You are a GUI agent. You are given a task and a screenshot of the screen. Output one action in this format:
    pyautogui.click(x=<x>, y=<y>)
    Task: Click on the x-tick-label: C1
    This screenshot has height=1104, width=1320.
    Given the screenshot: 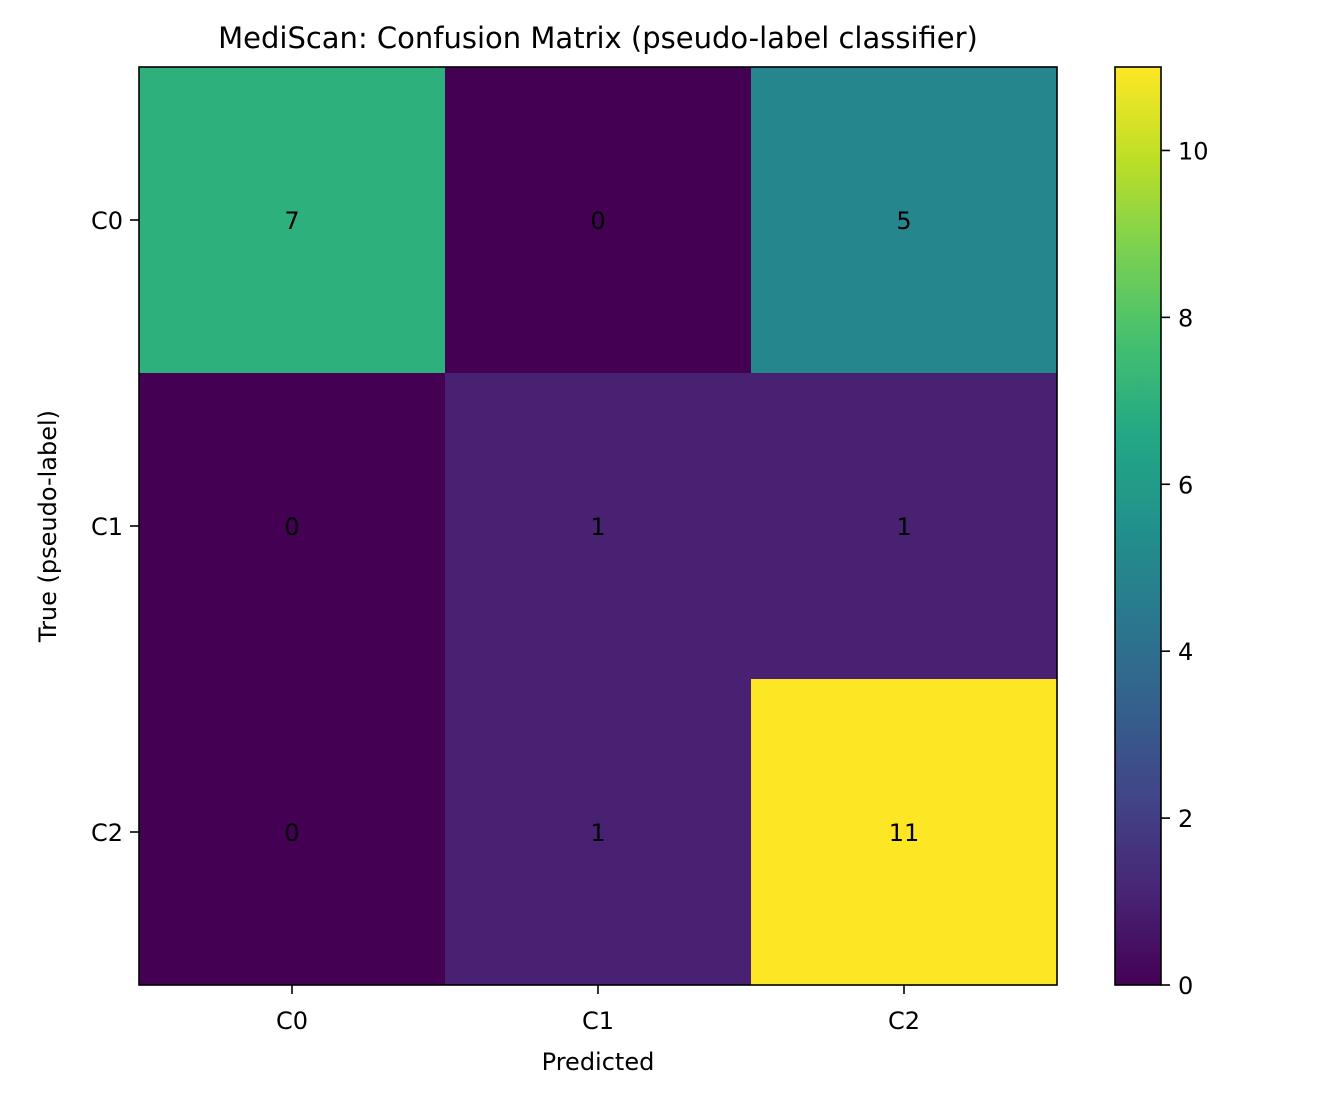 What is the action you would take?
    pyautogui.click(x=598, y=1021)
    